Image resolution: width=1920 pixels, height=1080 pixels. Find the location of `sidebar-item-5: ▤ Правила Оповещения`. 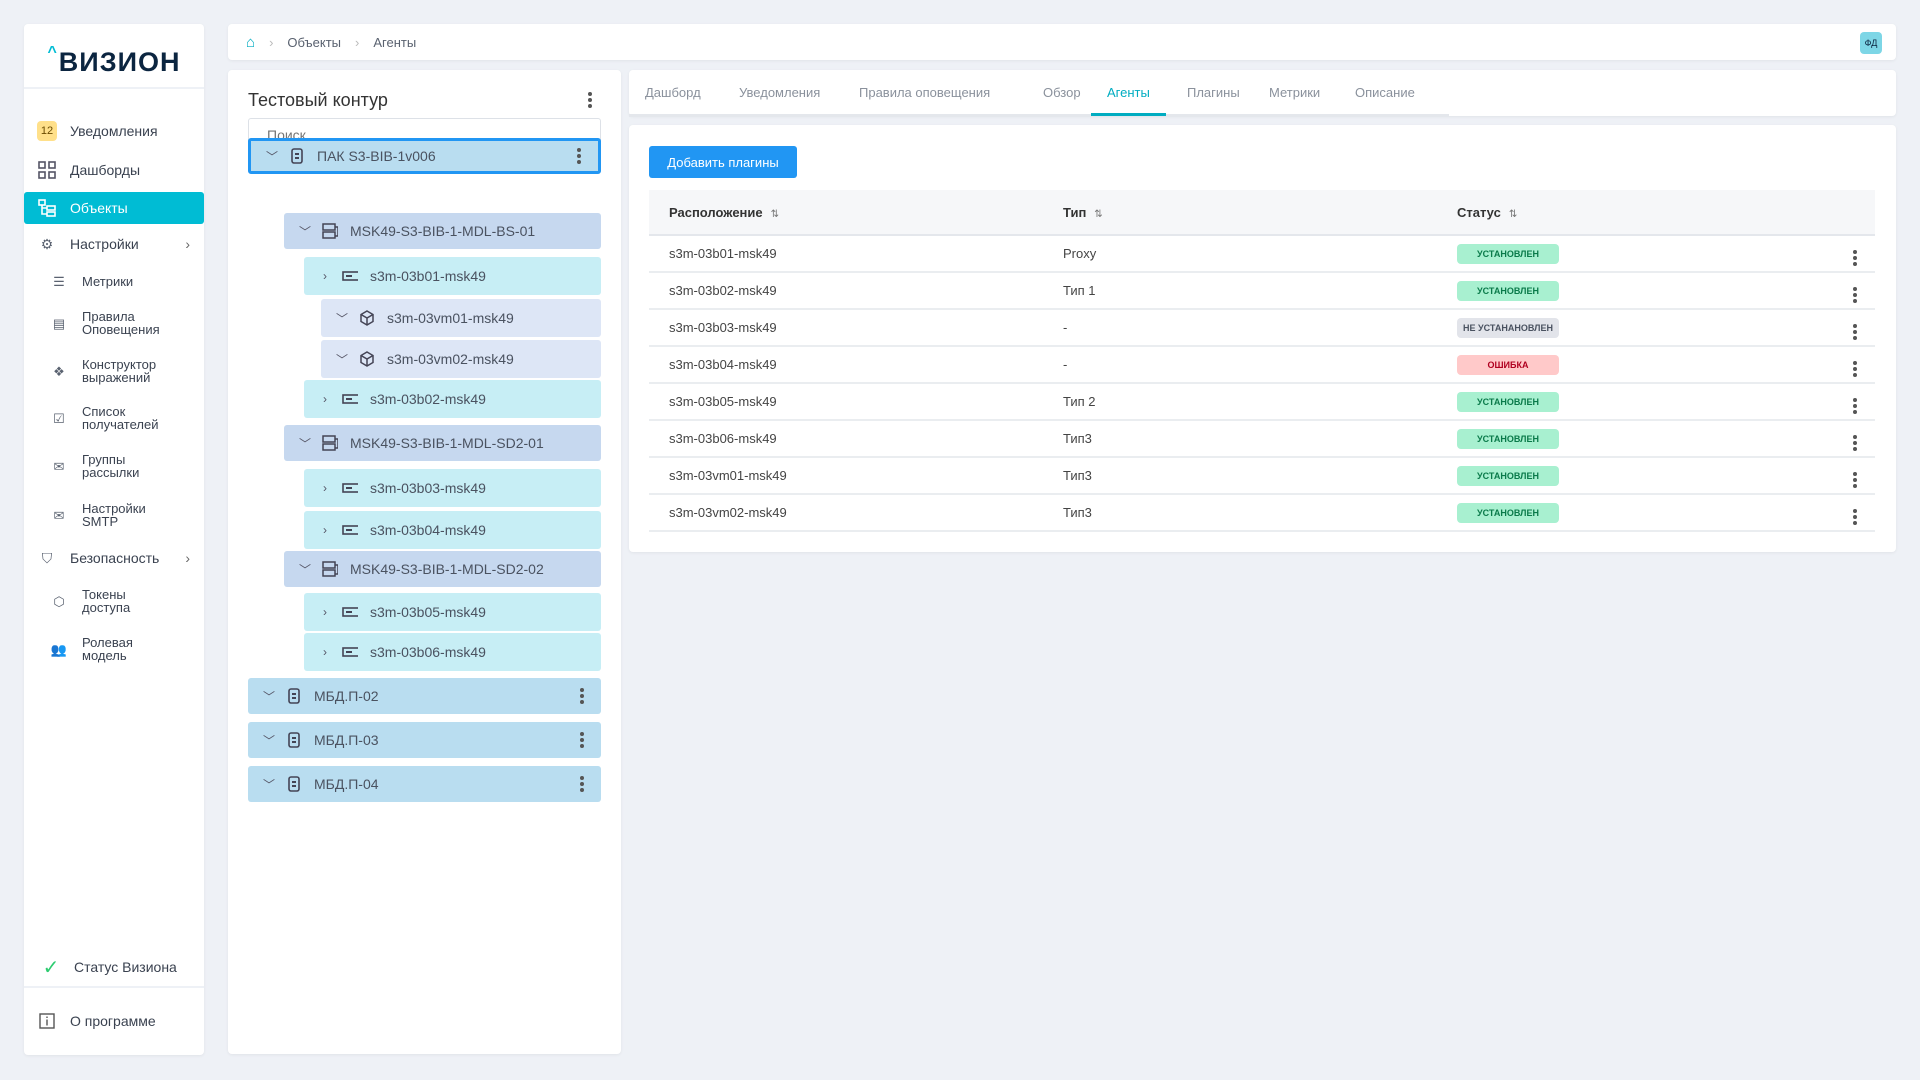

sidebar-item-5: ▤ Правила Оповещения is located at coordinates (114, 323).